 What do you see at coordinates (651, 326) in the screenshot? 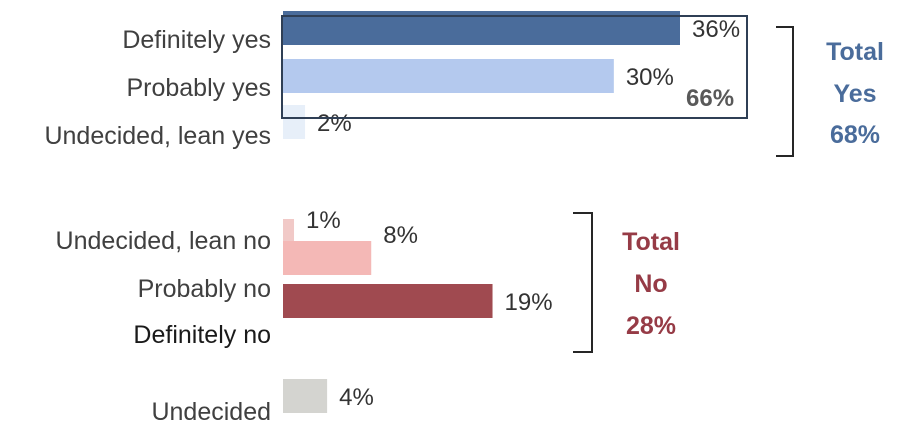
I see `total-no-line3: 28%` at bounding box center [651, 326].